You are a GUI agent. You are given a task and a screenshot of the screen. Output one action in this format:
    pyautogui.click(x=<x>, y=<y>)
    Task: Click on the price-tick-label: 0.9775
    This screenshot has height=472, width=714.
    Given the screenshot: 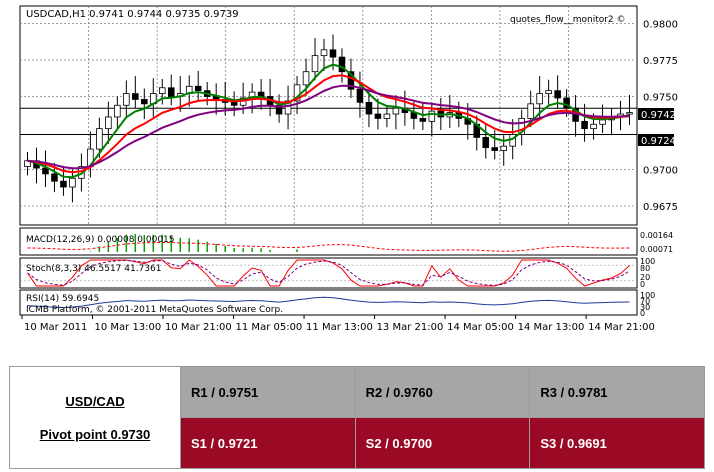 What is the action you would take?
    pyautogui.click(x=660, y=61)
    